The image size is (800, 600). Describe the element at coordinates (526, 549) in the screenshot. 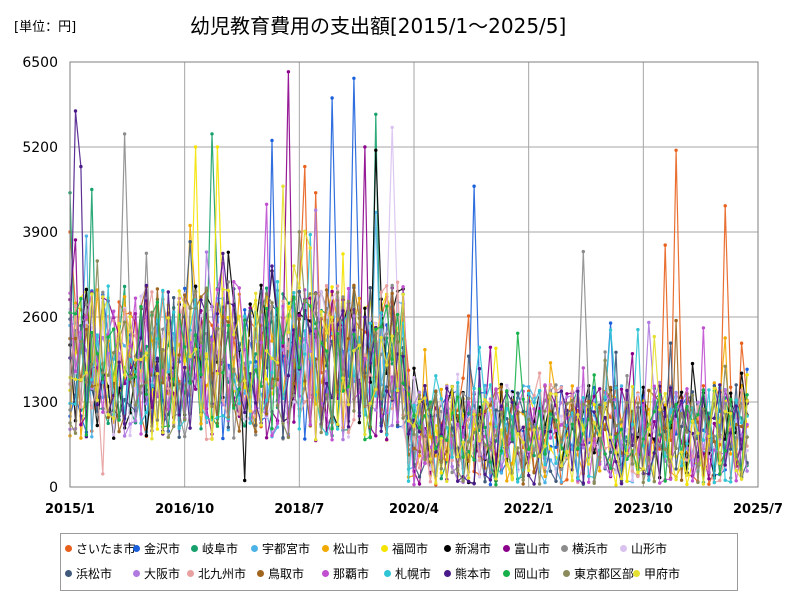

I see `legend-item: 富山市` at that location.